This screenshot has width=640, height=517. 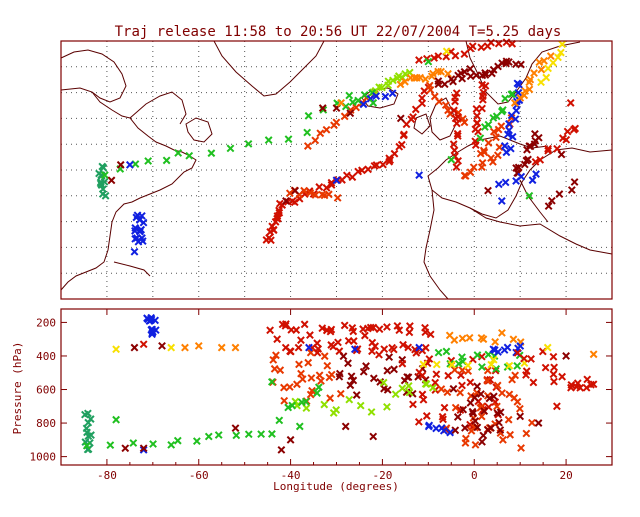 I want to click on x-tick-label: -40, so click(x=291, y=475).